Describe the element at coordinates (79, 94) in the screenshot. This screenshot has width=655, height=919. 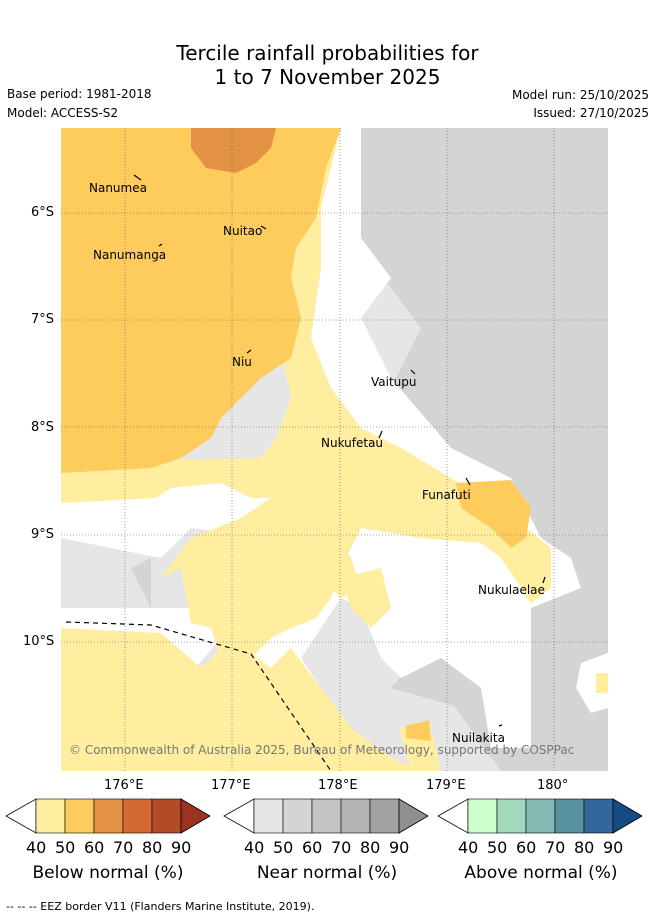
I see `base-period: Base period: 1981-2018` at that location.